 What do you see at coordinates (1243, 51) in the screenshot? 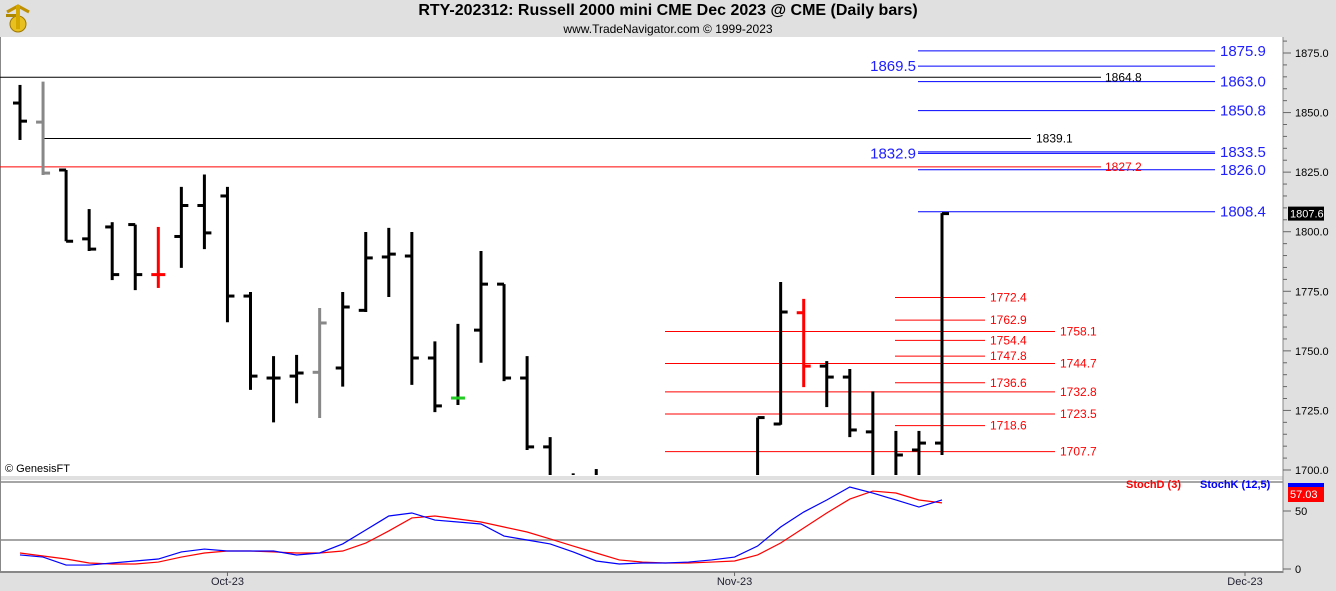
I see `level-label: 1875.9` at bounding box center [1243, 51].